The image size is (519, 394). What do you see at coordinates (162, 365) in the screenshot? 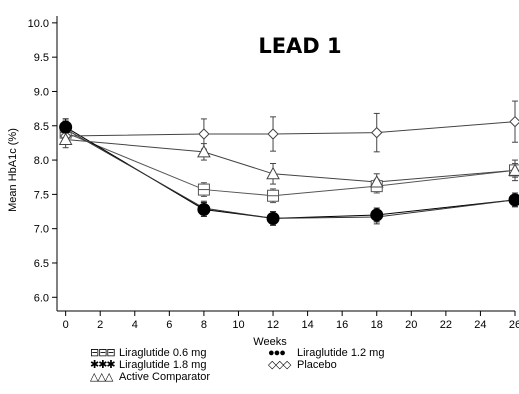
I see `legend-label: Liraglutide 1.8 mg` at bounding box center [162, 365].